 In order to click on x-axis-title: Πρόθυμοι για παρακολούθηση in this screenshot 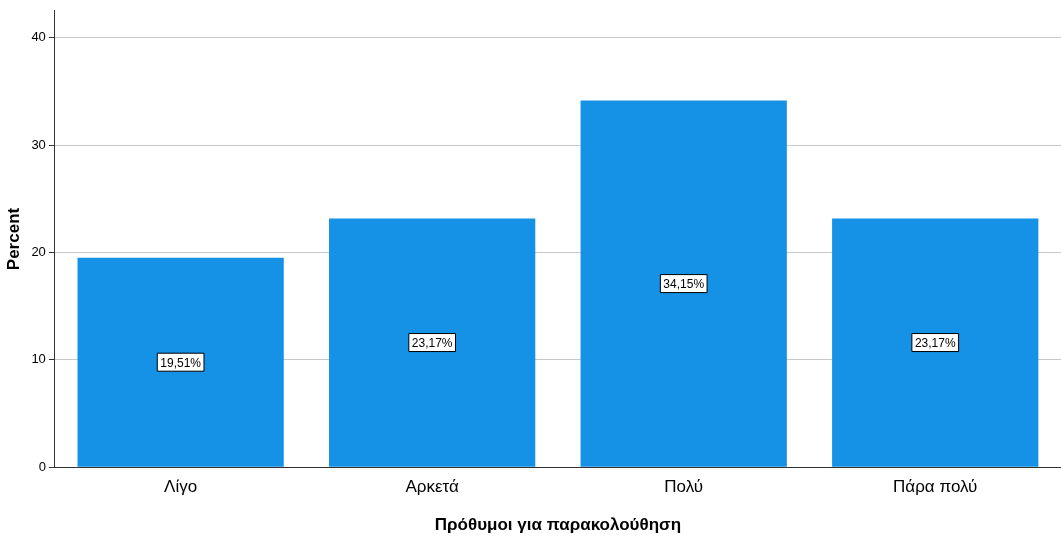, I will do `click(558, 525)`.